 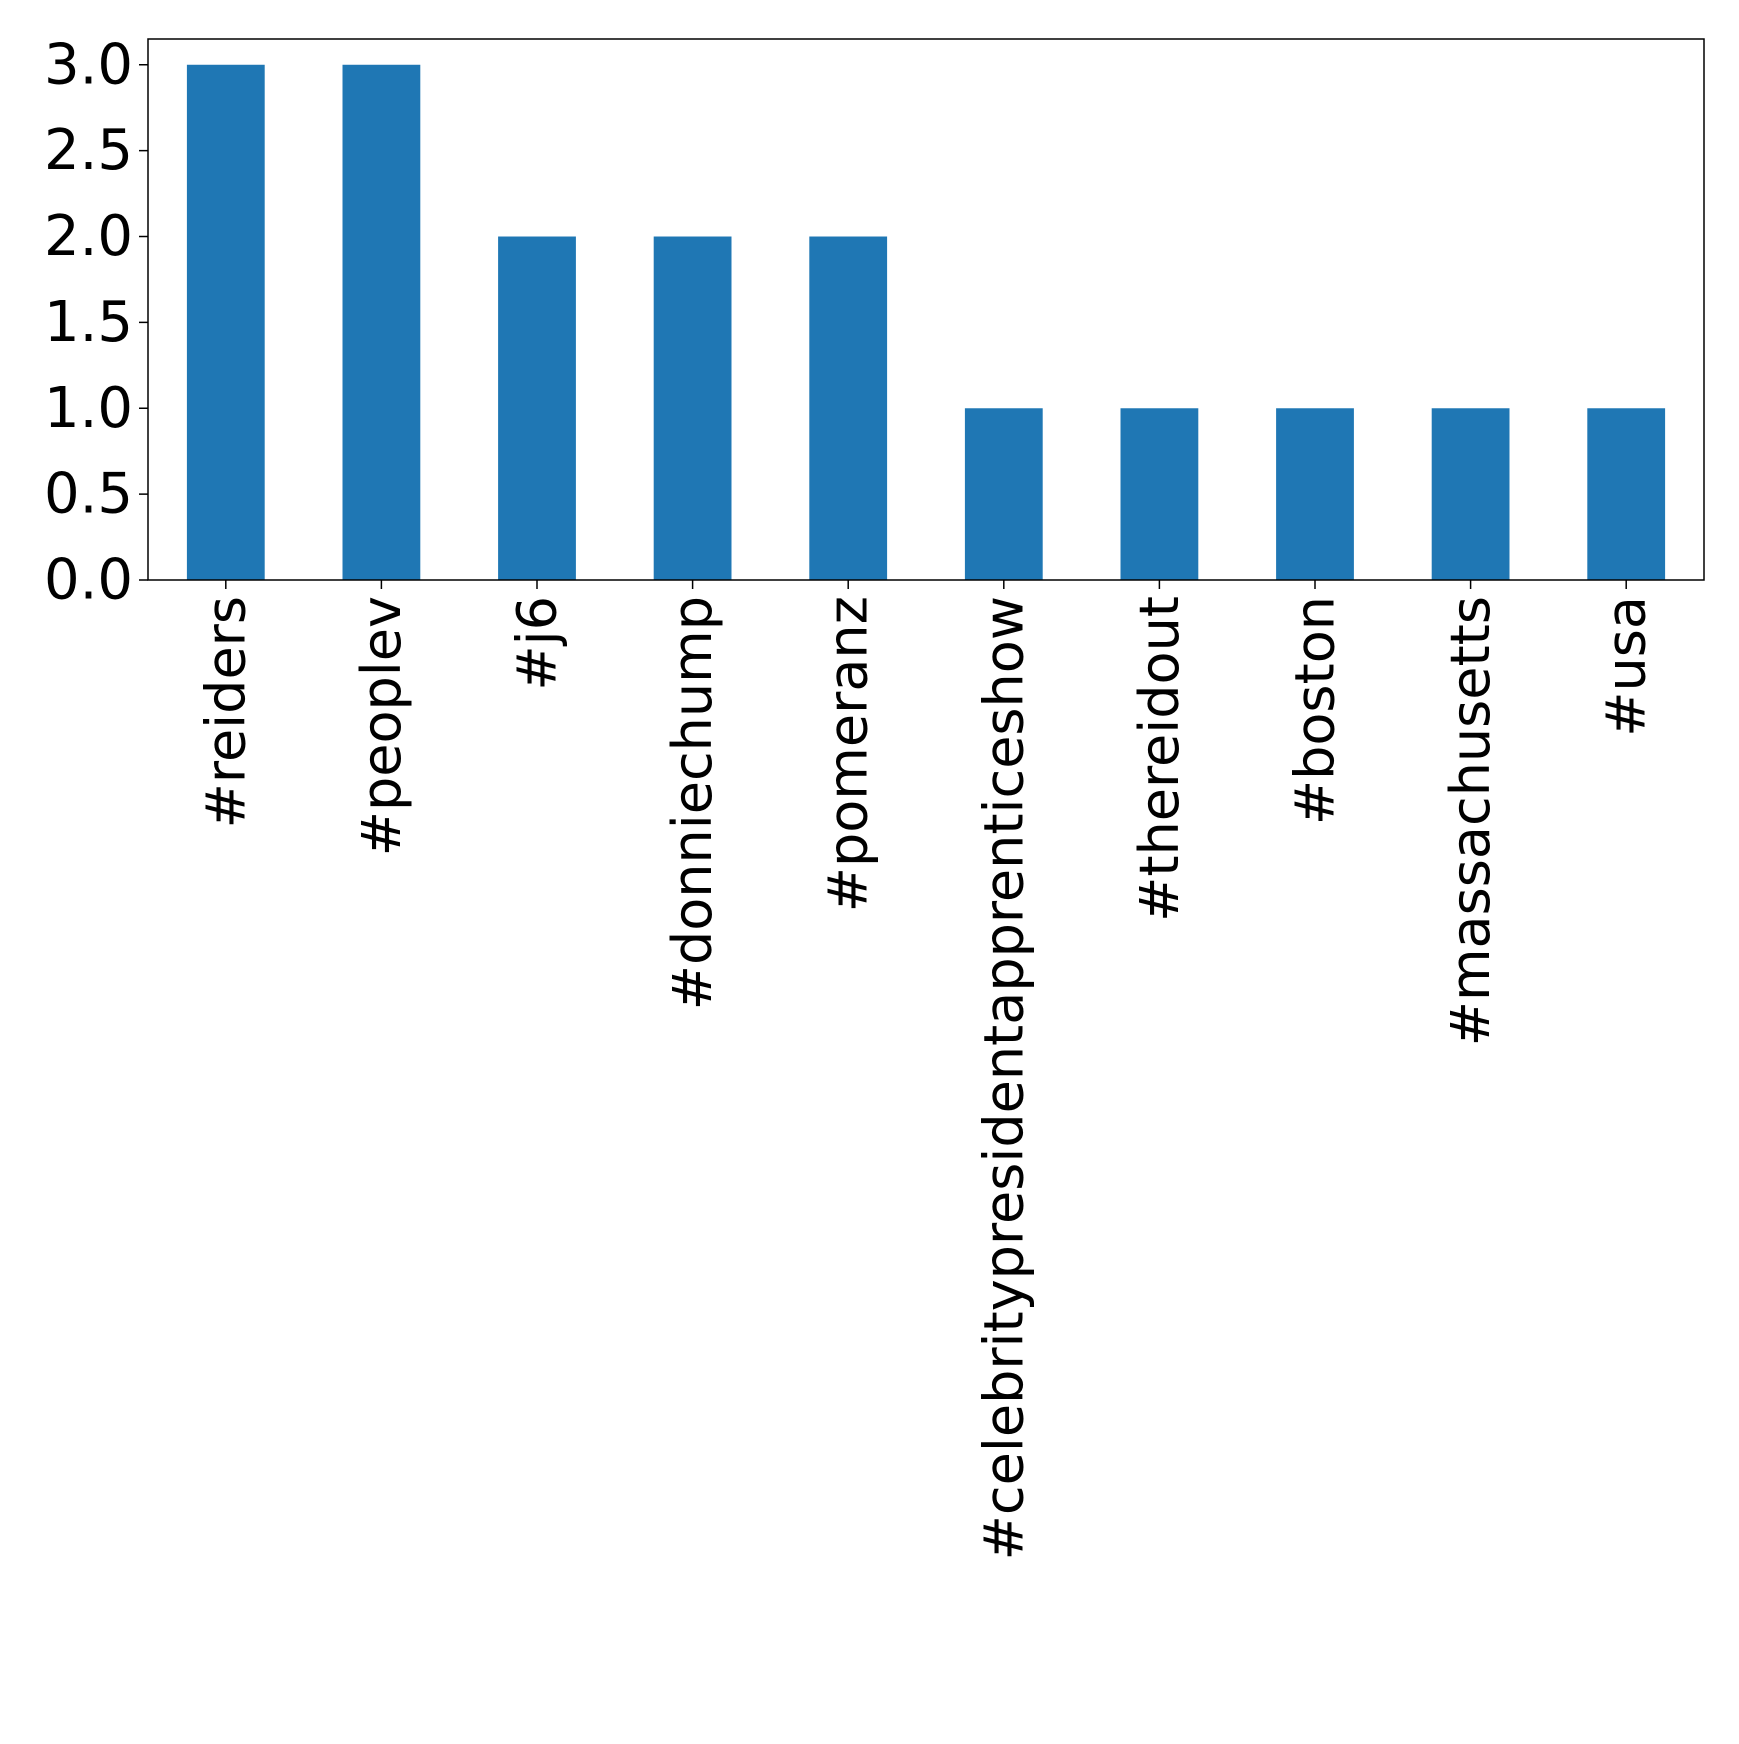 What do you see at coordinates (1159, 759) in the screenshot?
I see `x-tick-label-thereidout: #thereidout` at bounding box center [1159, 759].